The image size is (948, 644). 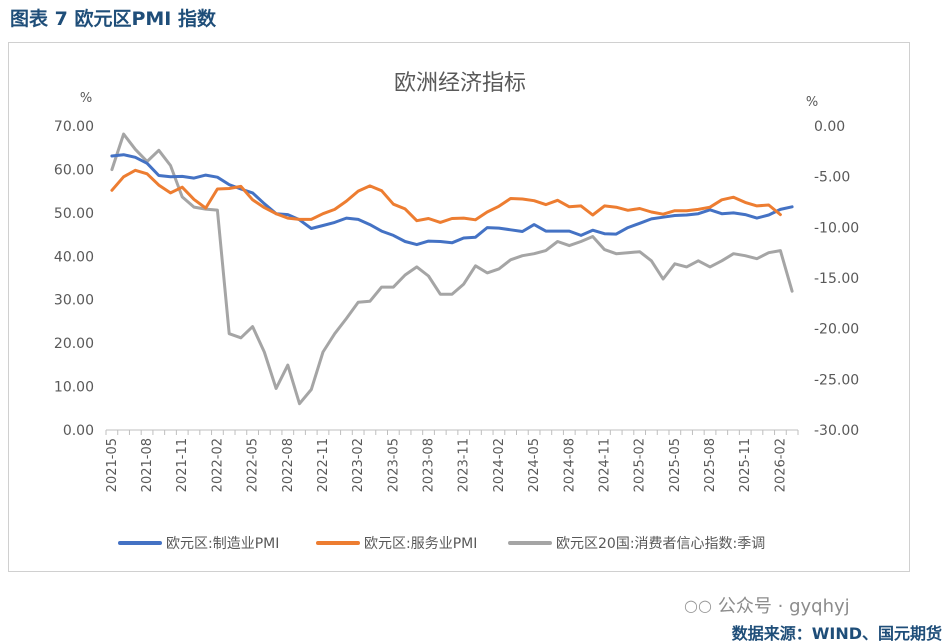 I want to click on x-tick-label: 2024-05, so click(x=534, y=465).